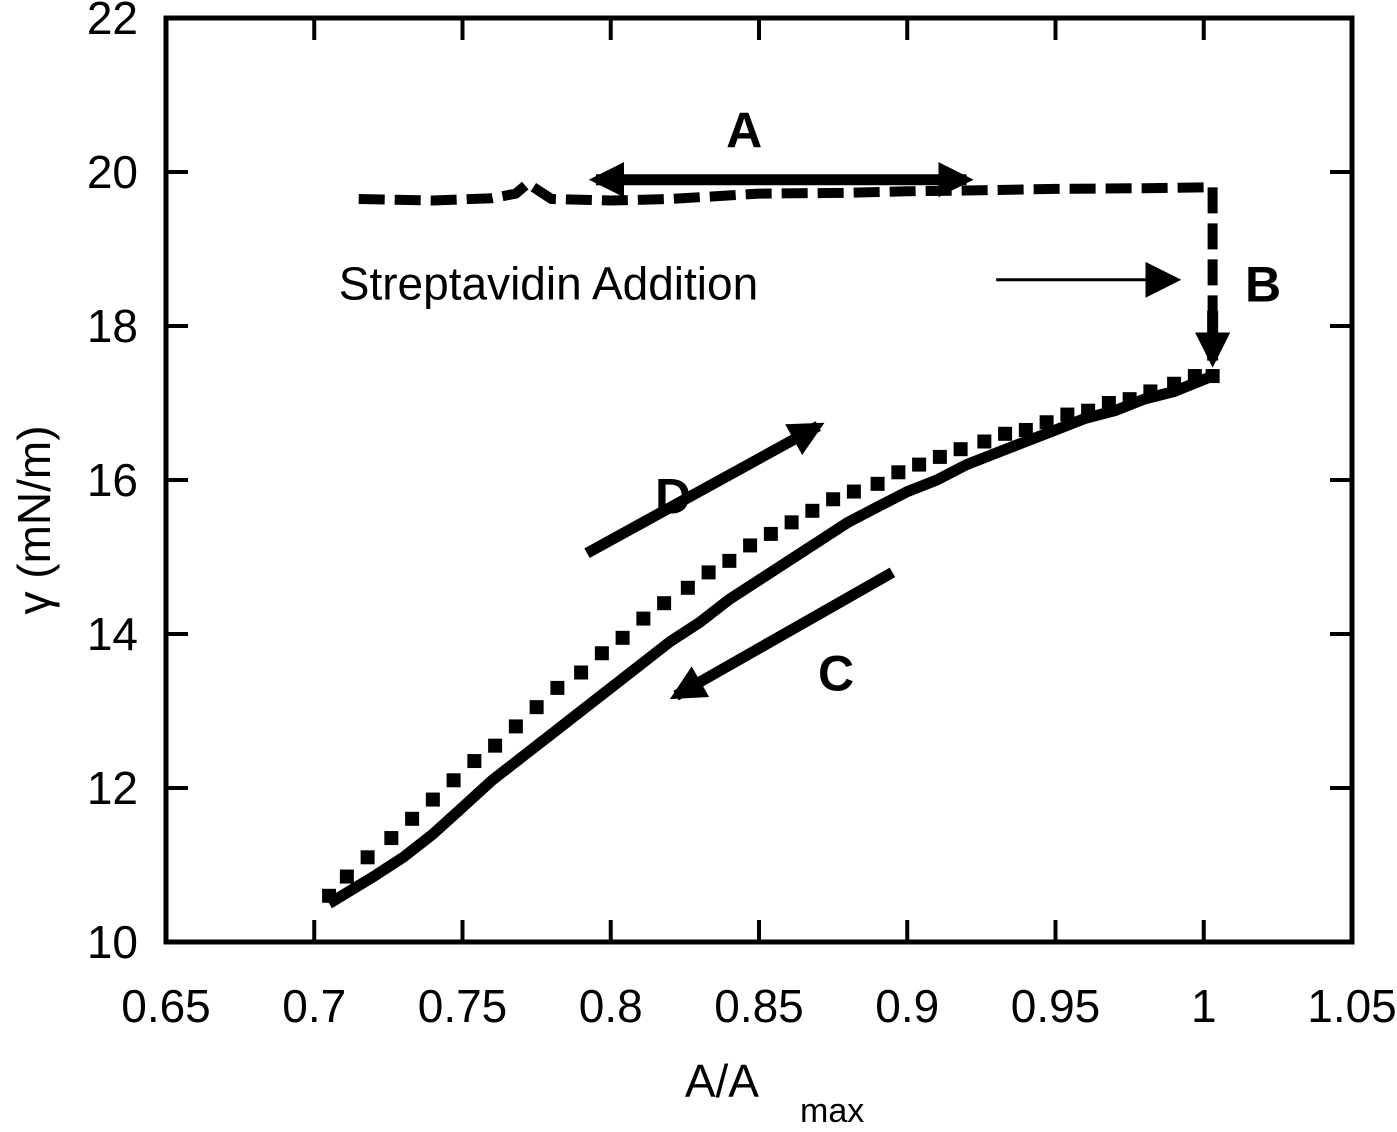 The image size is (1397, 1132). I want to click on x-tick-label: 0.85, so click(759, 1006).